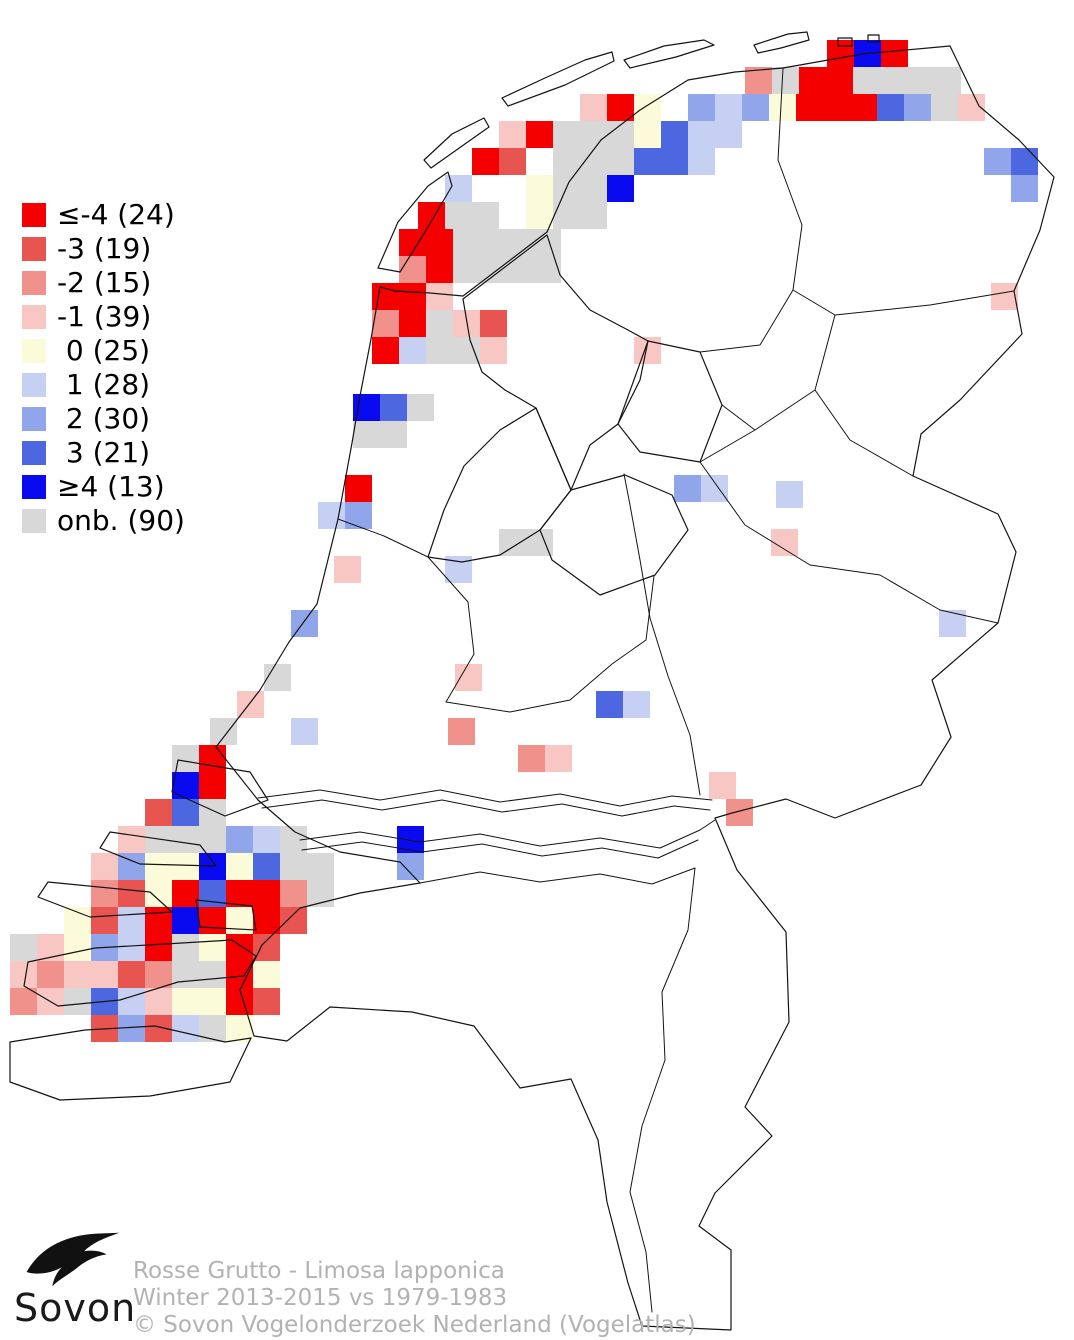 Image resolution: width=1074 pixels, height=1340 pixels. I want to click on polder-flevoland, so click(614, 535).